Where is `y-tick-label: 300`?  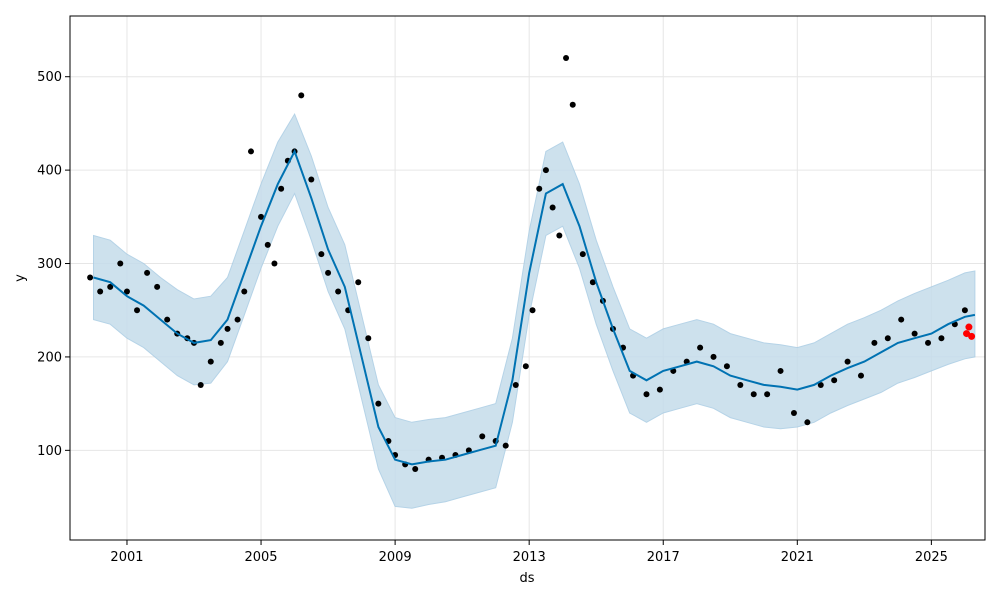
y-tick-label: 300 is located at coordinates (49, 264).